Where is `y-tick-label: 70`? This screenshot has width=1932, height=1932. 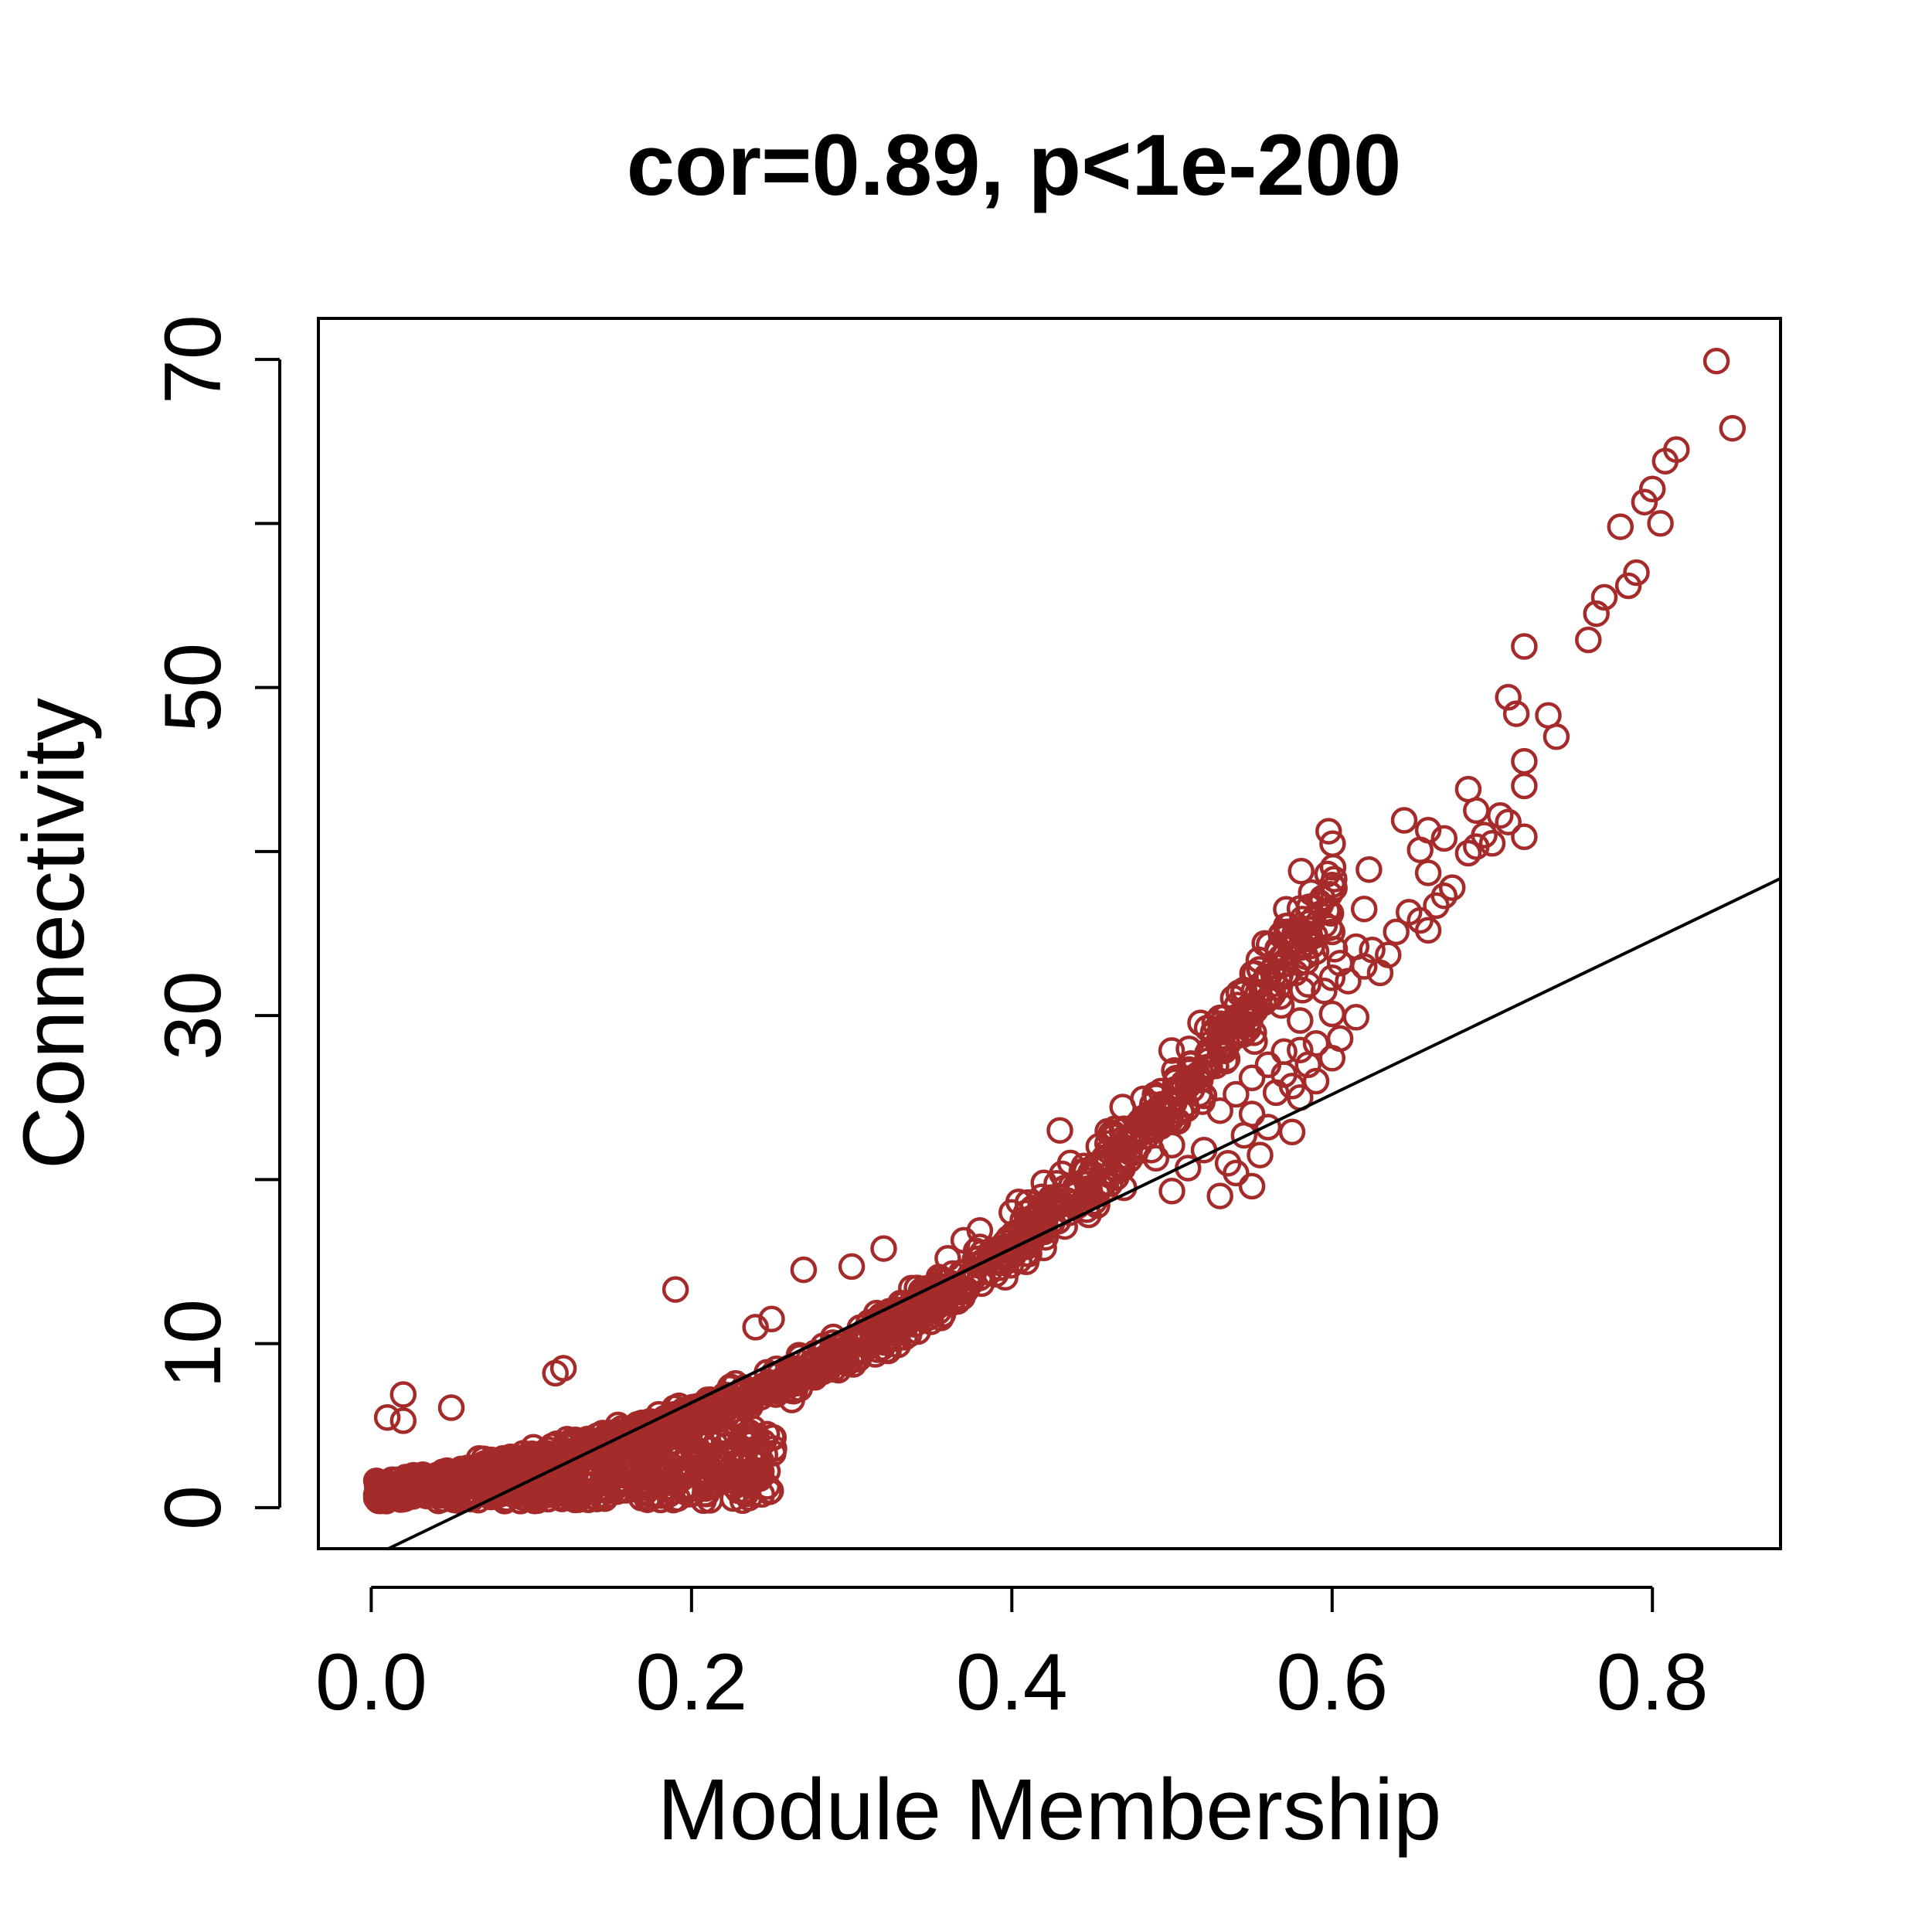
y-tick-label: 70 is located at coordinates (193, 360).